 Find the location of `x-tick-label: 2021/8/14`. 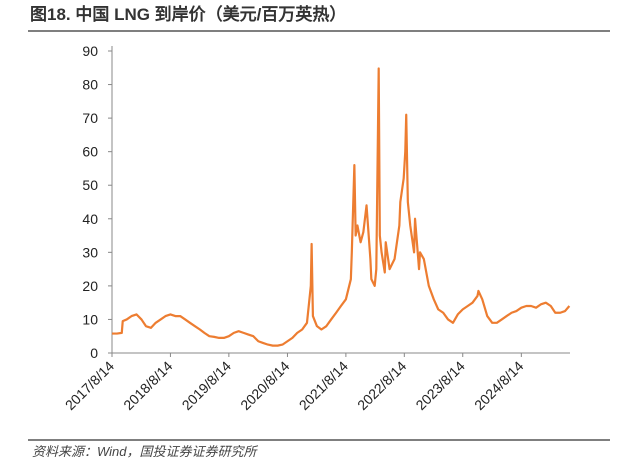

x-tick-label: 2021/8/14 is located at coordinates (324, 386).